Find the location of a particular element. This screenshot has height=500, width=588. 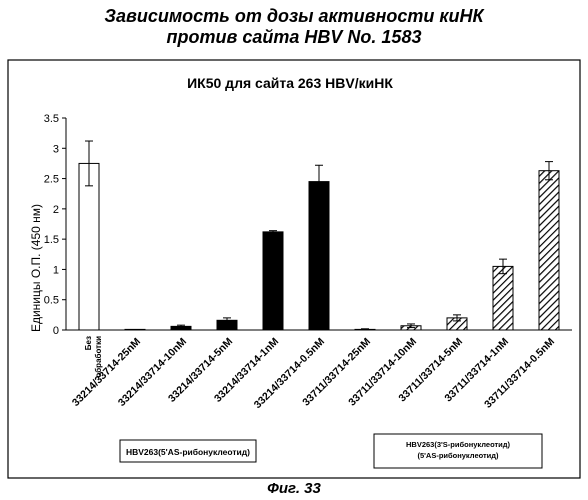

y-tick-label: 1.5 is located at coordinates (51, 240).